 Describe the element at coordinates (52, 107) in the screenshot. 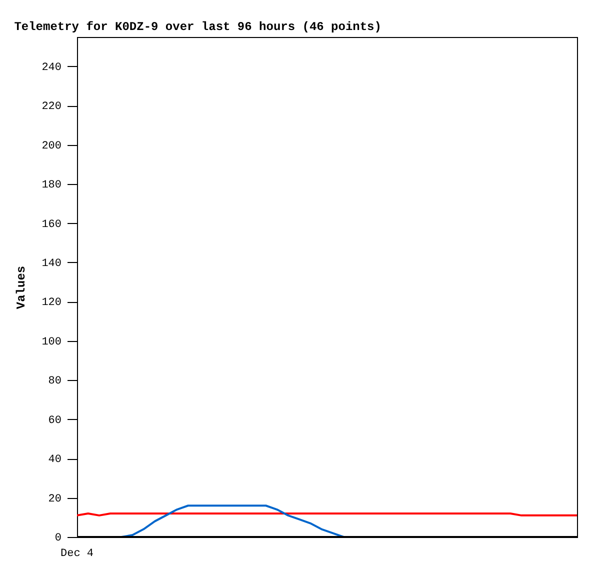

I see `y-tick-label: 220` at that location.